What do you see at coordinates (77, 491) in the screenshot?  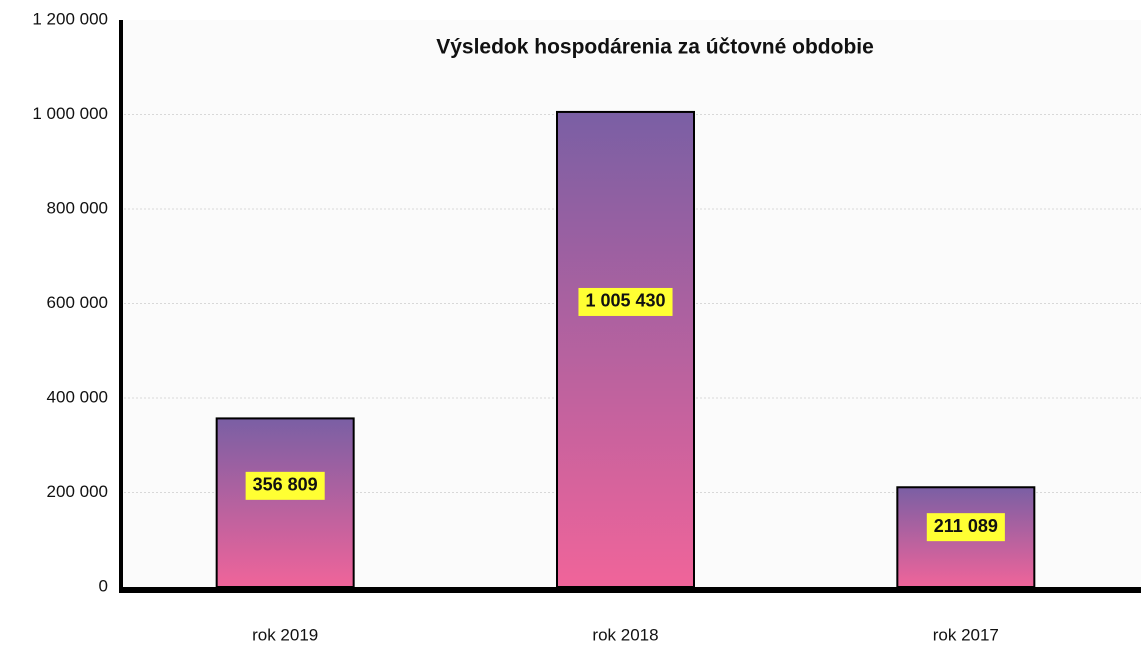 I see `y-tick-label: 200 000` at bounding box center [77, 491].